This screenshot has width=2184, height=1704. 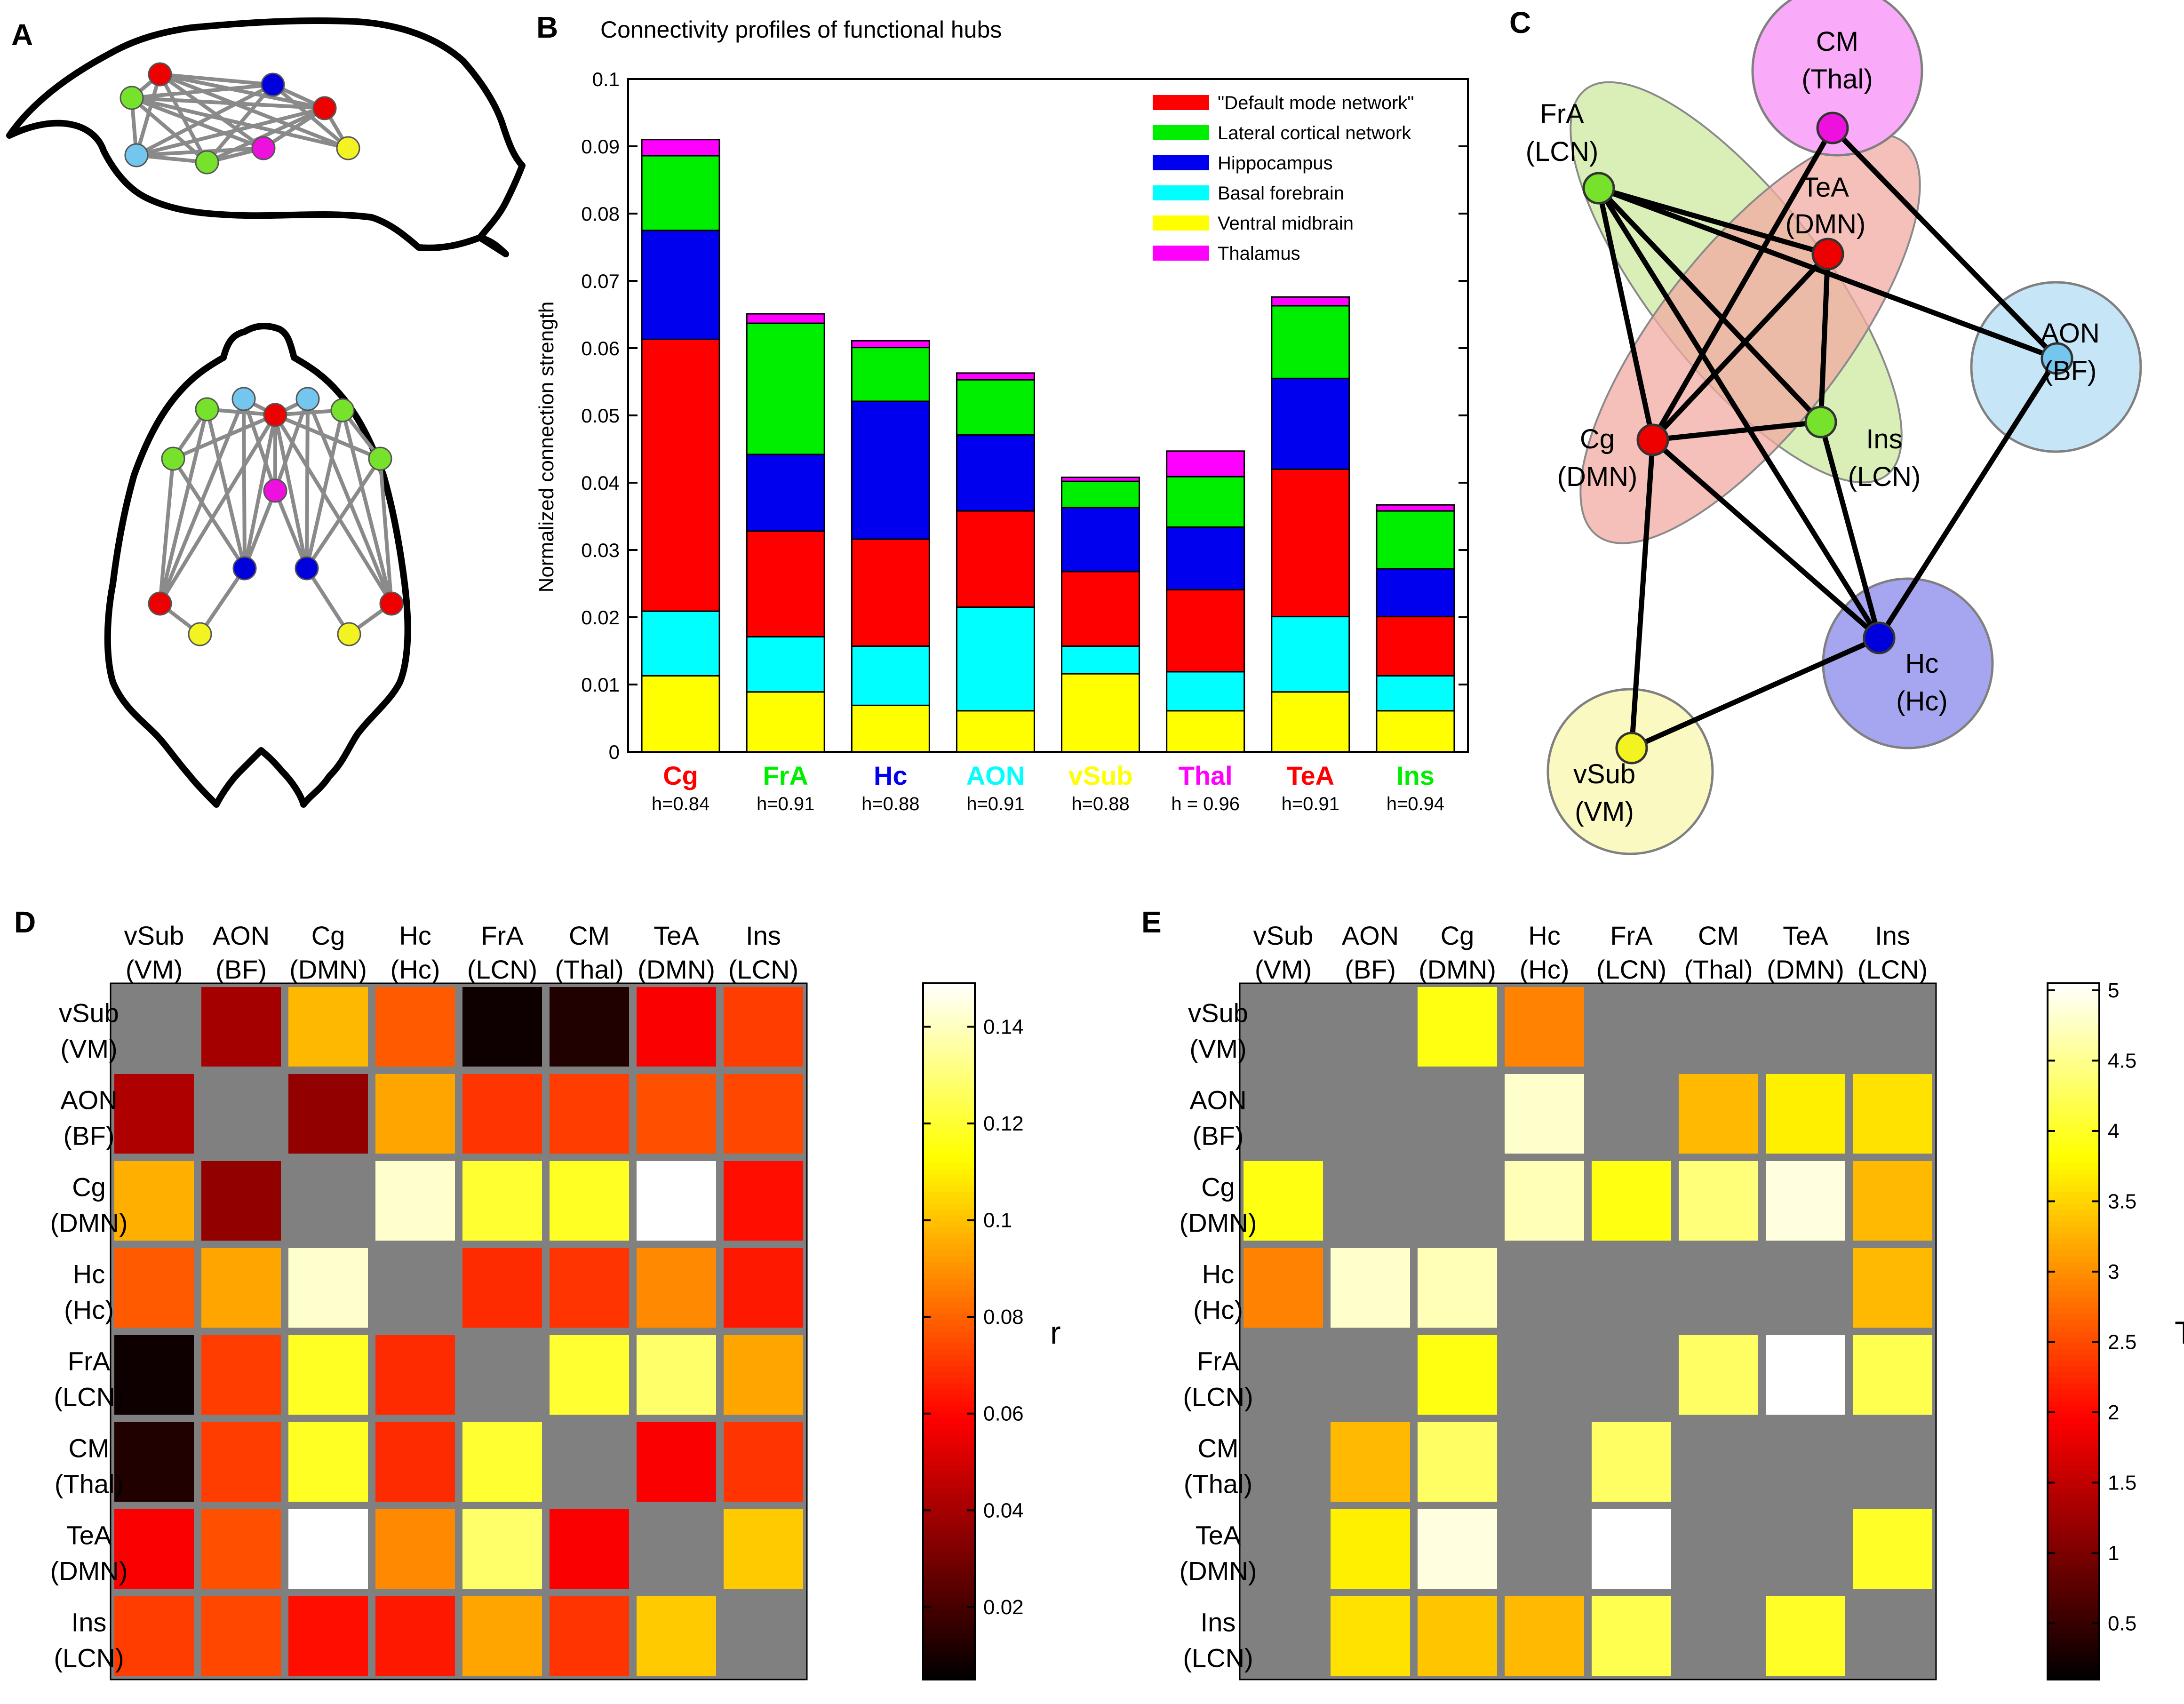 I want to click on sagittal-edges, so click(x=240, y=118).